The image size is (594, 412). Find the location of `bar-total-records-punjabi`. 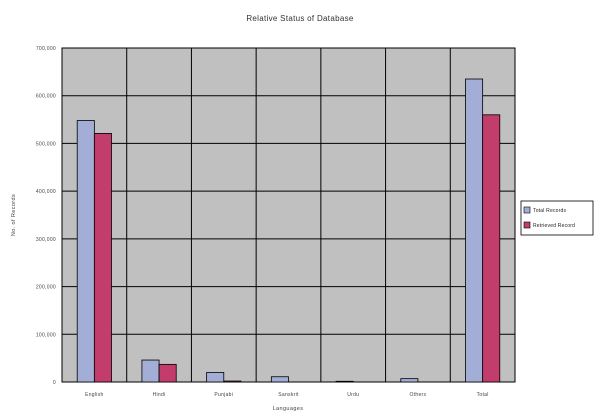

bar-total-records-punjabi is located at coordinates (215, 377).